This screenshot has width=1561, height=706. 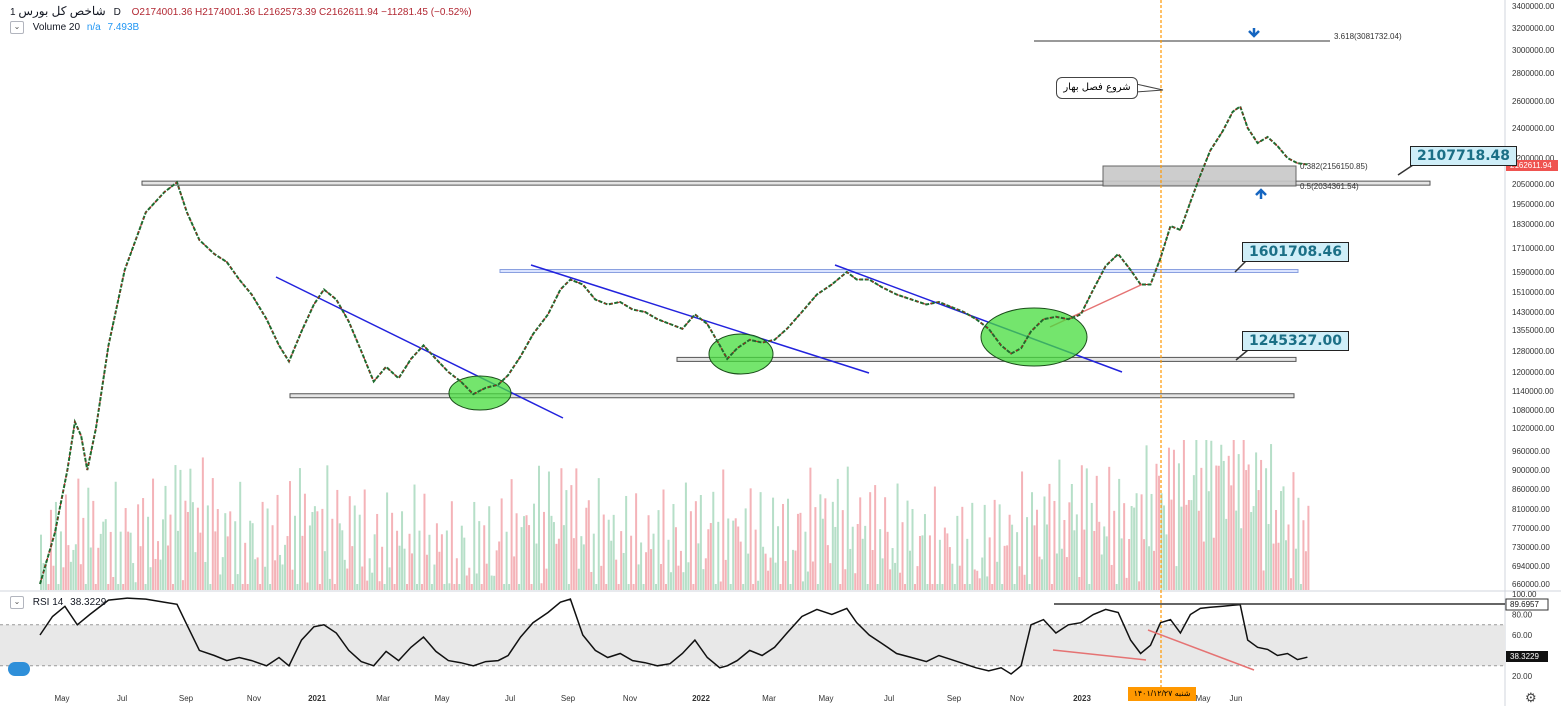 I want to click on symbol-name: شاخص کل بورس, so click(x=62, y=11).